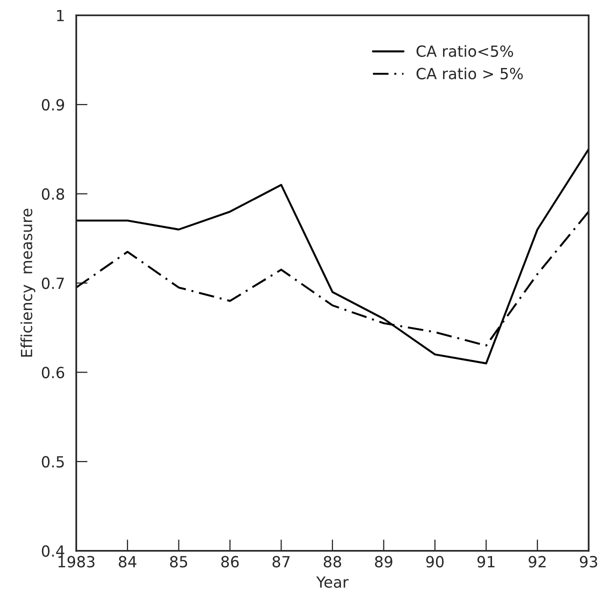 Image resolution: width=610 pixels, height=612 pixels. I want to click on y-tick-label: 0.5, so click(53, 462).